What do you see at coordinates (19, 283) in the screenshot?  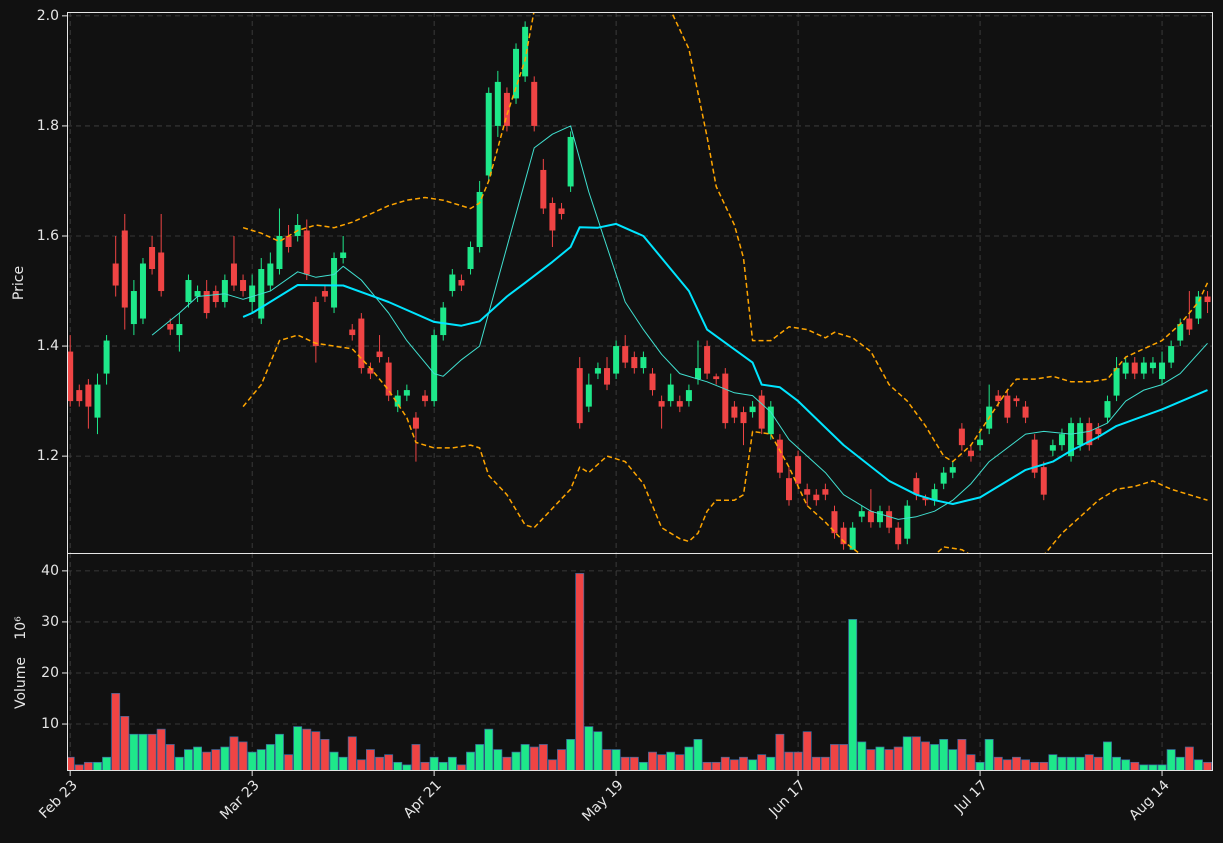 I see `price-axis-label: Price` at bounding box center [19, 283].